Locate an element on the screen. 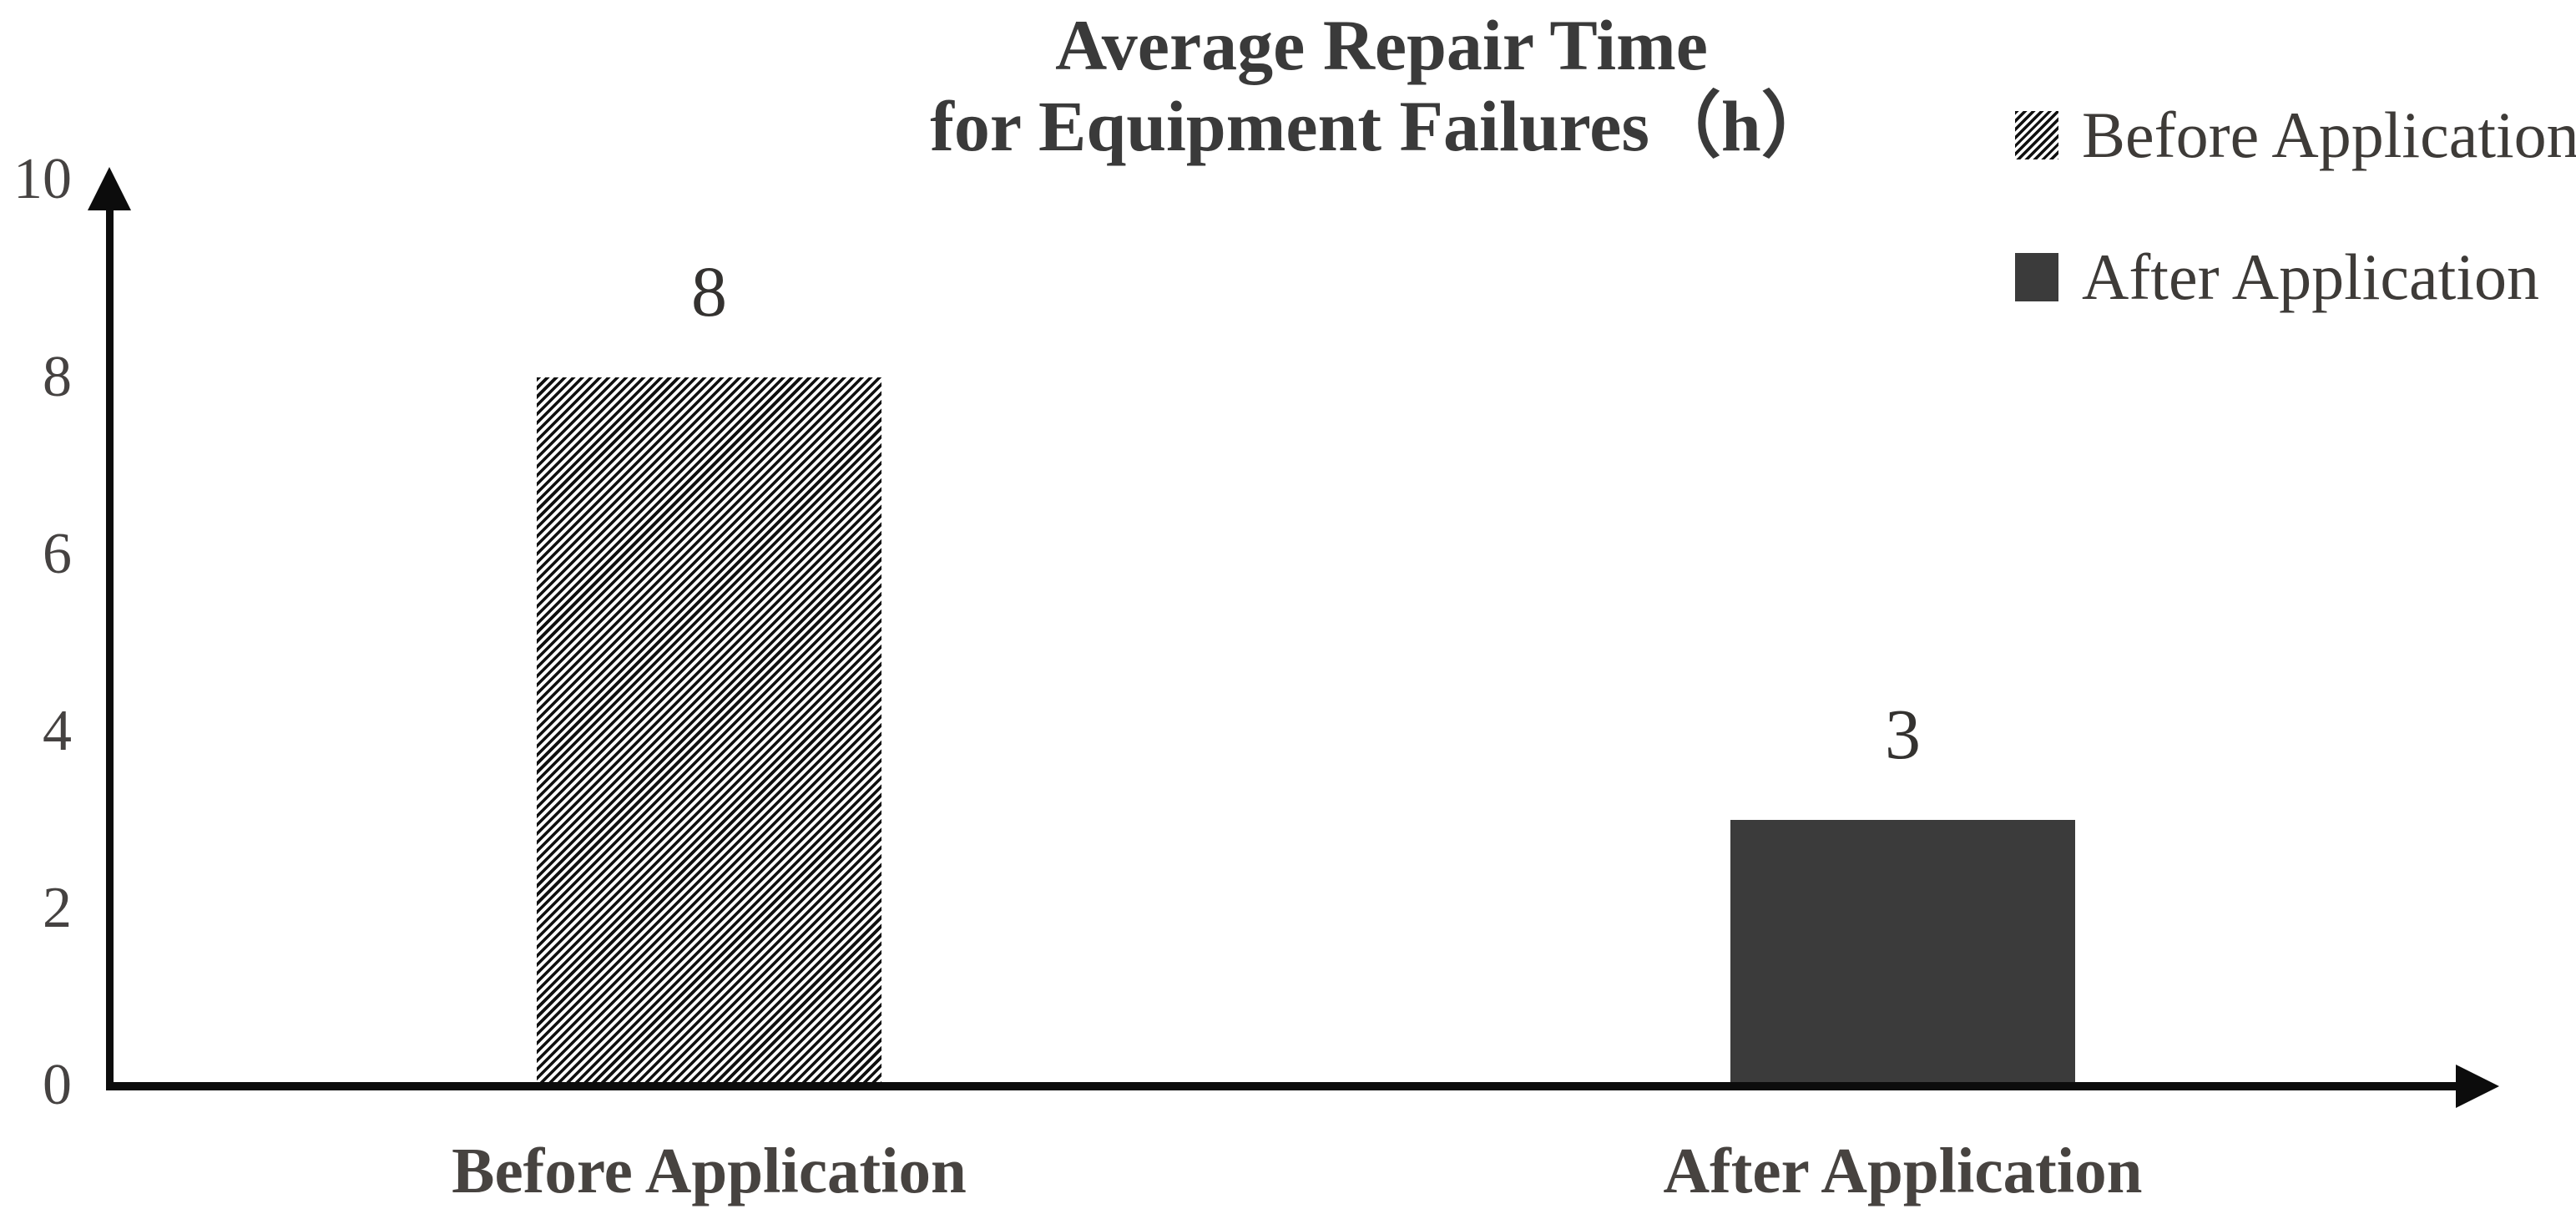 This screenshot has width=2576, height=1214. legend-label: After Application is located at coordinates (2311, 276).